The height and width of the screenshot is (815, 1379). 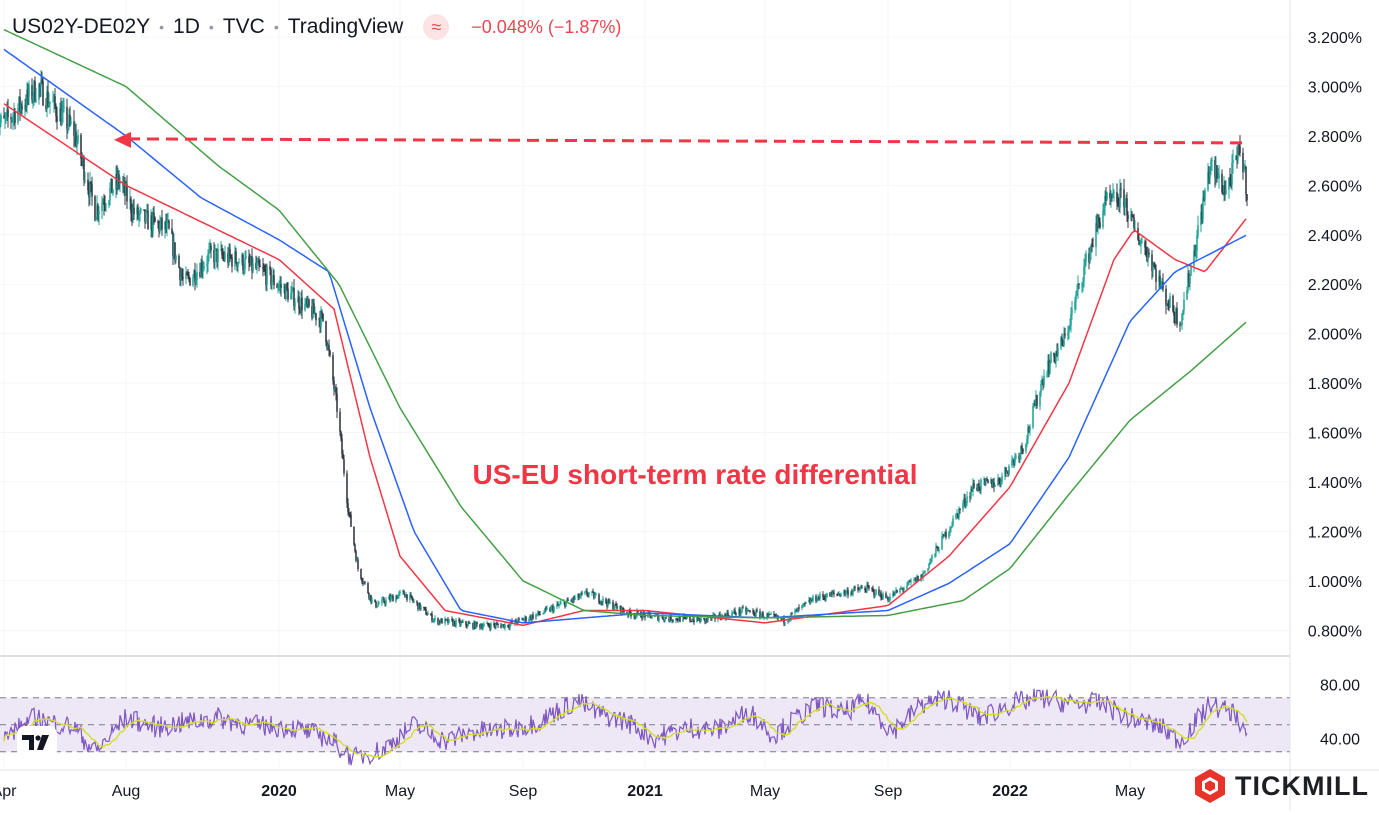 What do you see at coordinates (81, 26) in the screenshot?
I see `symbol-label: US02Y-DE02Y` at bounding box center [81, 26].